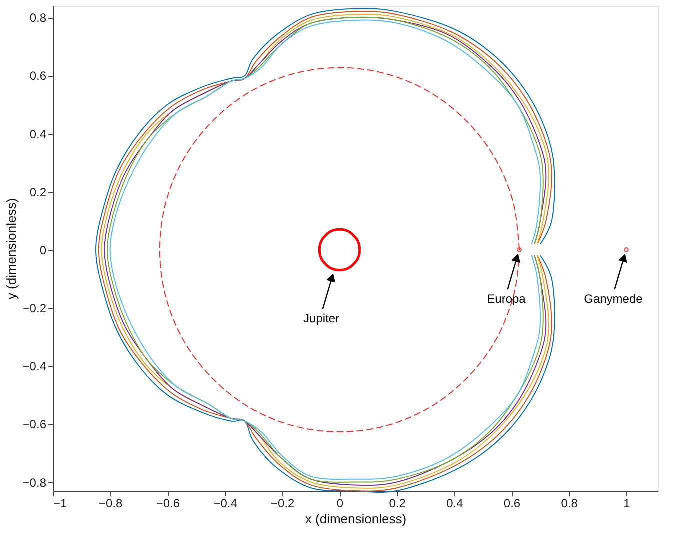 The height and width of the screenshot is (548, 674). What do you see at coordinates (38, 134) in the screenshot?
I see `y-tick-label: 0.4` at bounding box center [38, 134].